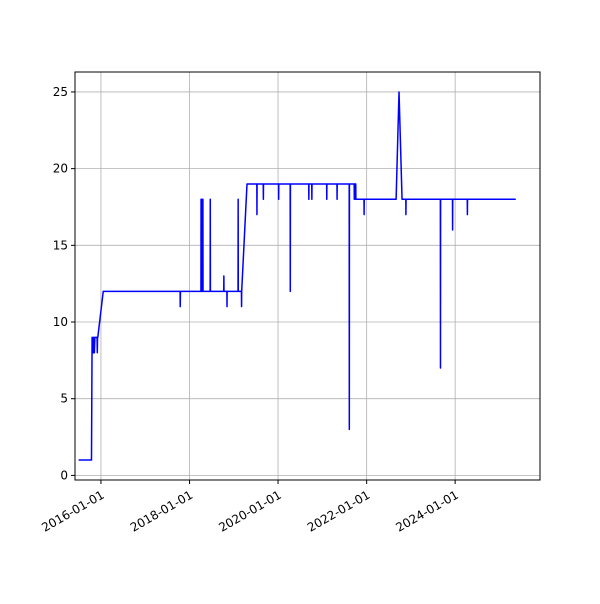 The width and height of the screenshot is (600, 604). What do you see at coordinates (60, 322) in the screenshot?
I see `y-tick-label: 10` at bounding box center [60, 322].